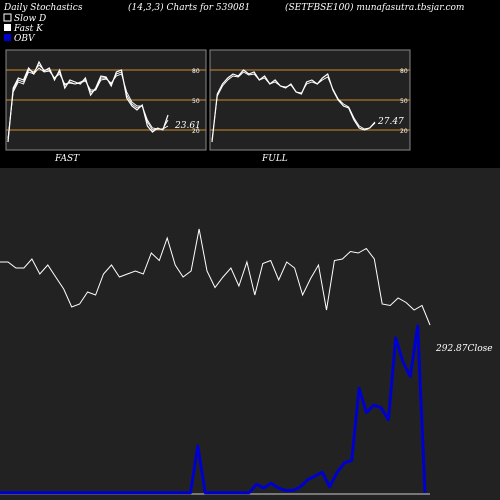 This screenshot has height=500, width=500. Describe the element at coordinates (196, 101) in the screenshot. I see `fast-level-label-50: 50` at that location.